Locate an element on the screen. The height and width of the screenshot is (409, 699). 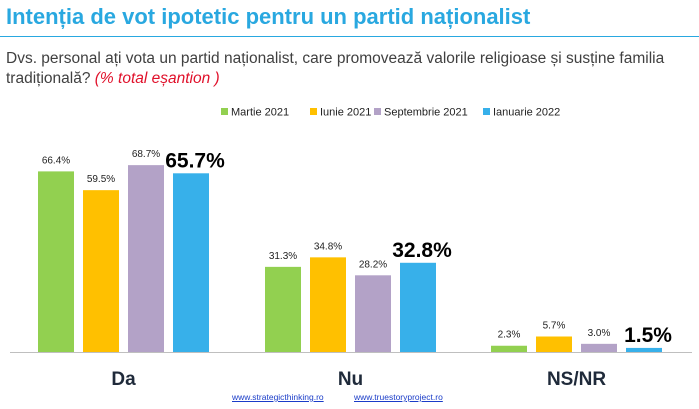
bar-ns-nr-ianuarie-2022 is located at coordinates (644, 349).